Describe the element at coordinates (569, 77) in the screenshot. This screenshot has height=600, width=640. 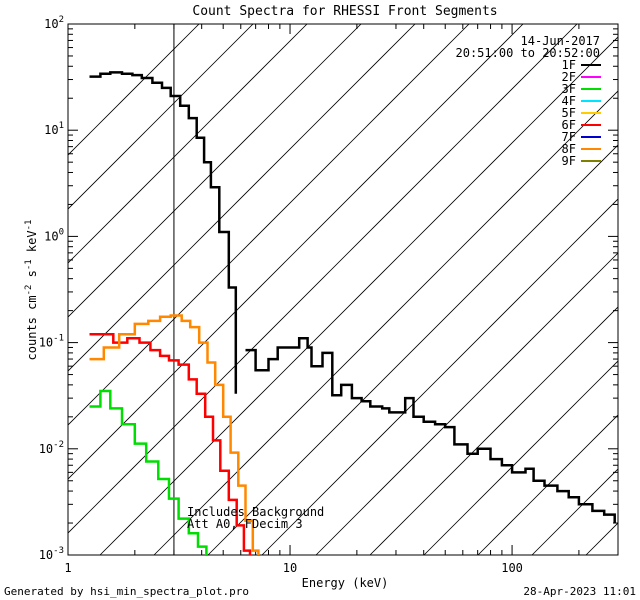
I see `legend-label: 2F` at that location.